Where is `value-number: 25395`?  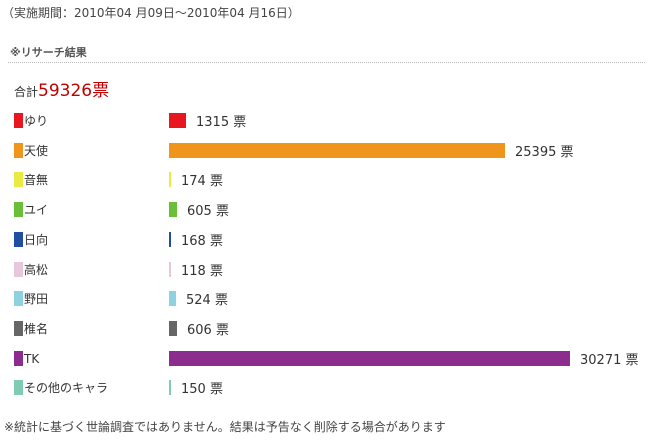 value-number: 25395 is located at coordinates (536, 152).